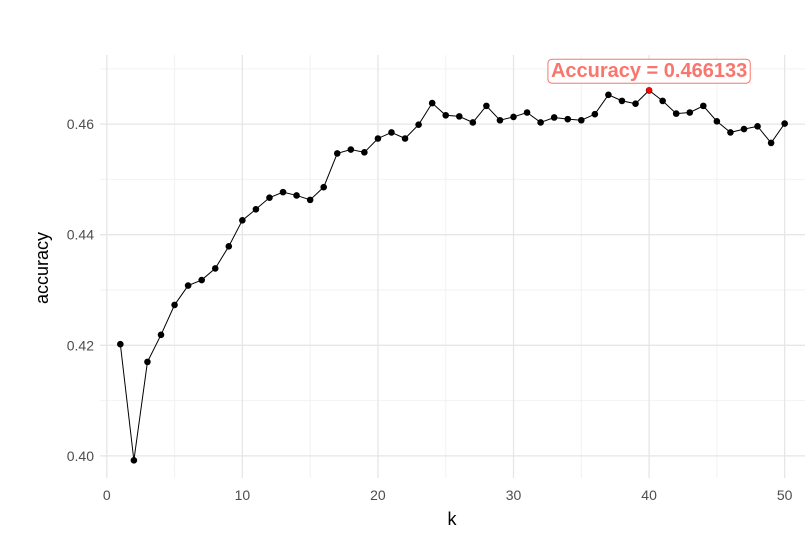 This screenshot has height=541, width=811. Describe the element at coordinates (785, 495) in the screenshot. I see `x-tick-label: 50` at that location.